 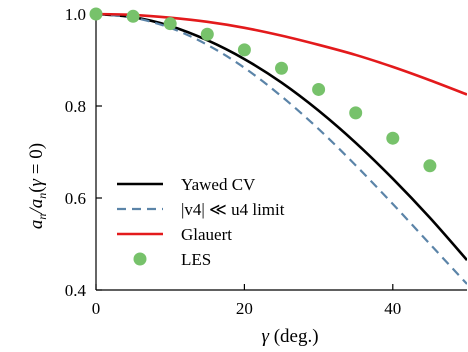 I want to click on legend: Yawed CV |v4| ≪ u4 limit Glauert LES, so click(x=201, y=222).